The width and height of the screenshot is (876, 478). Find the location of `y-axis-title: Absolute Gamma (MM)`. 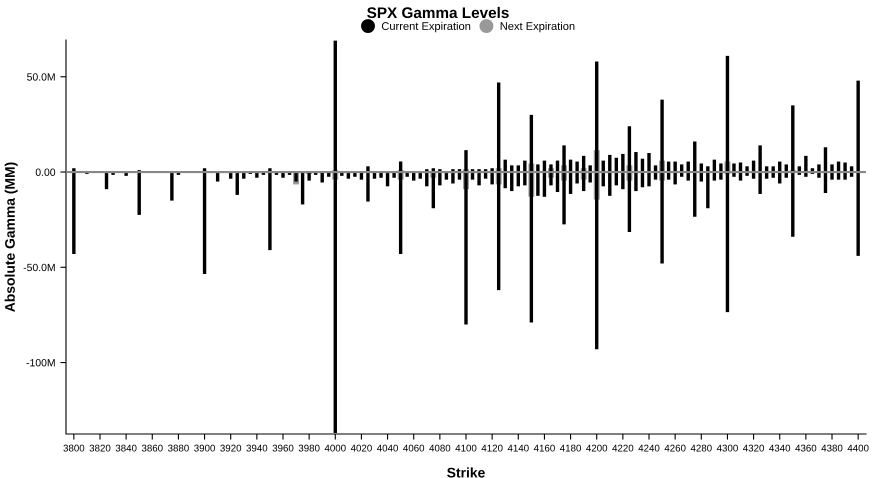

y-axis-title: Absolute Gamma (MM) is located at coordinates (11, 237).